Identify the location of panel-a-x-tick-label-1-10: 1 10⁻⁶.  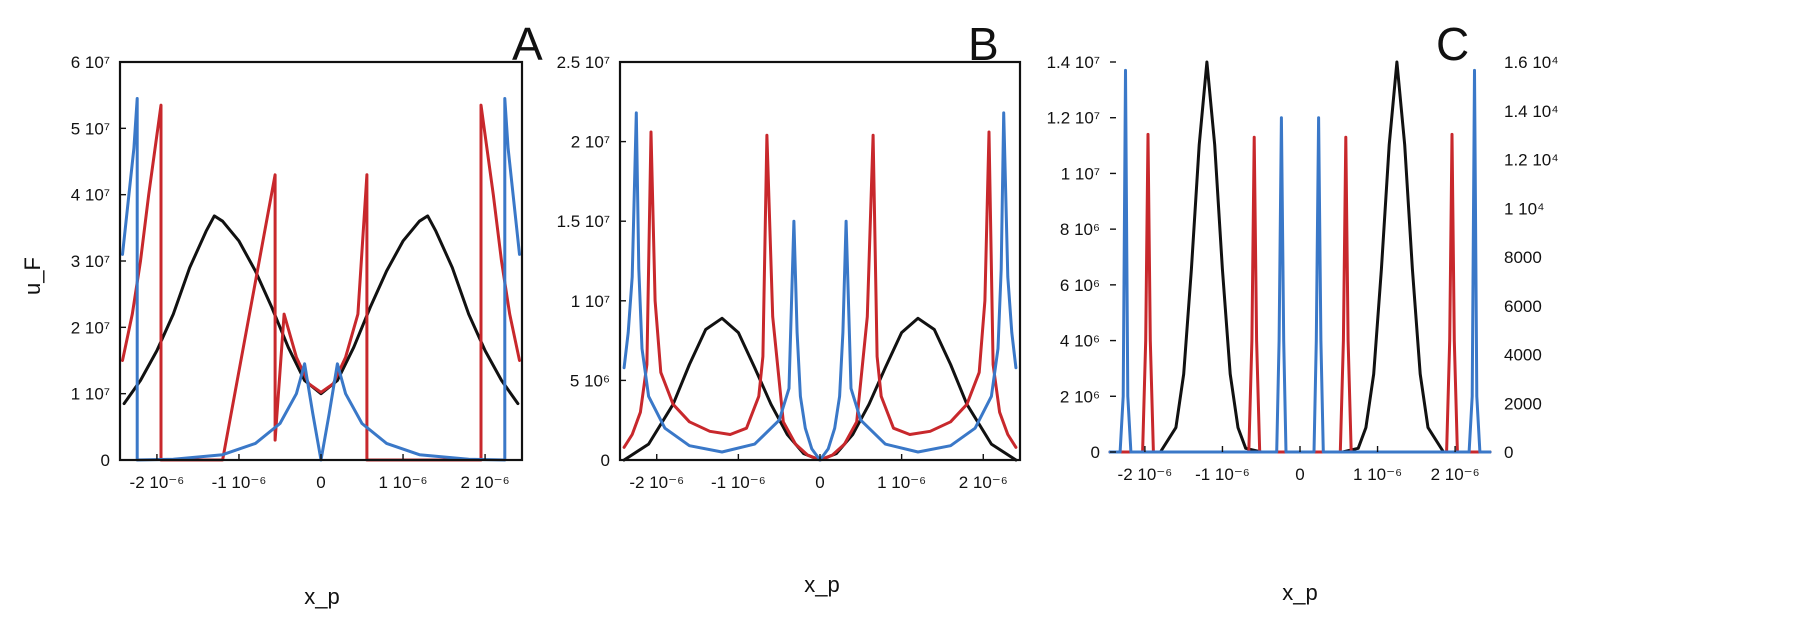
(403, 482).